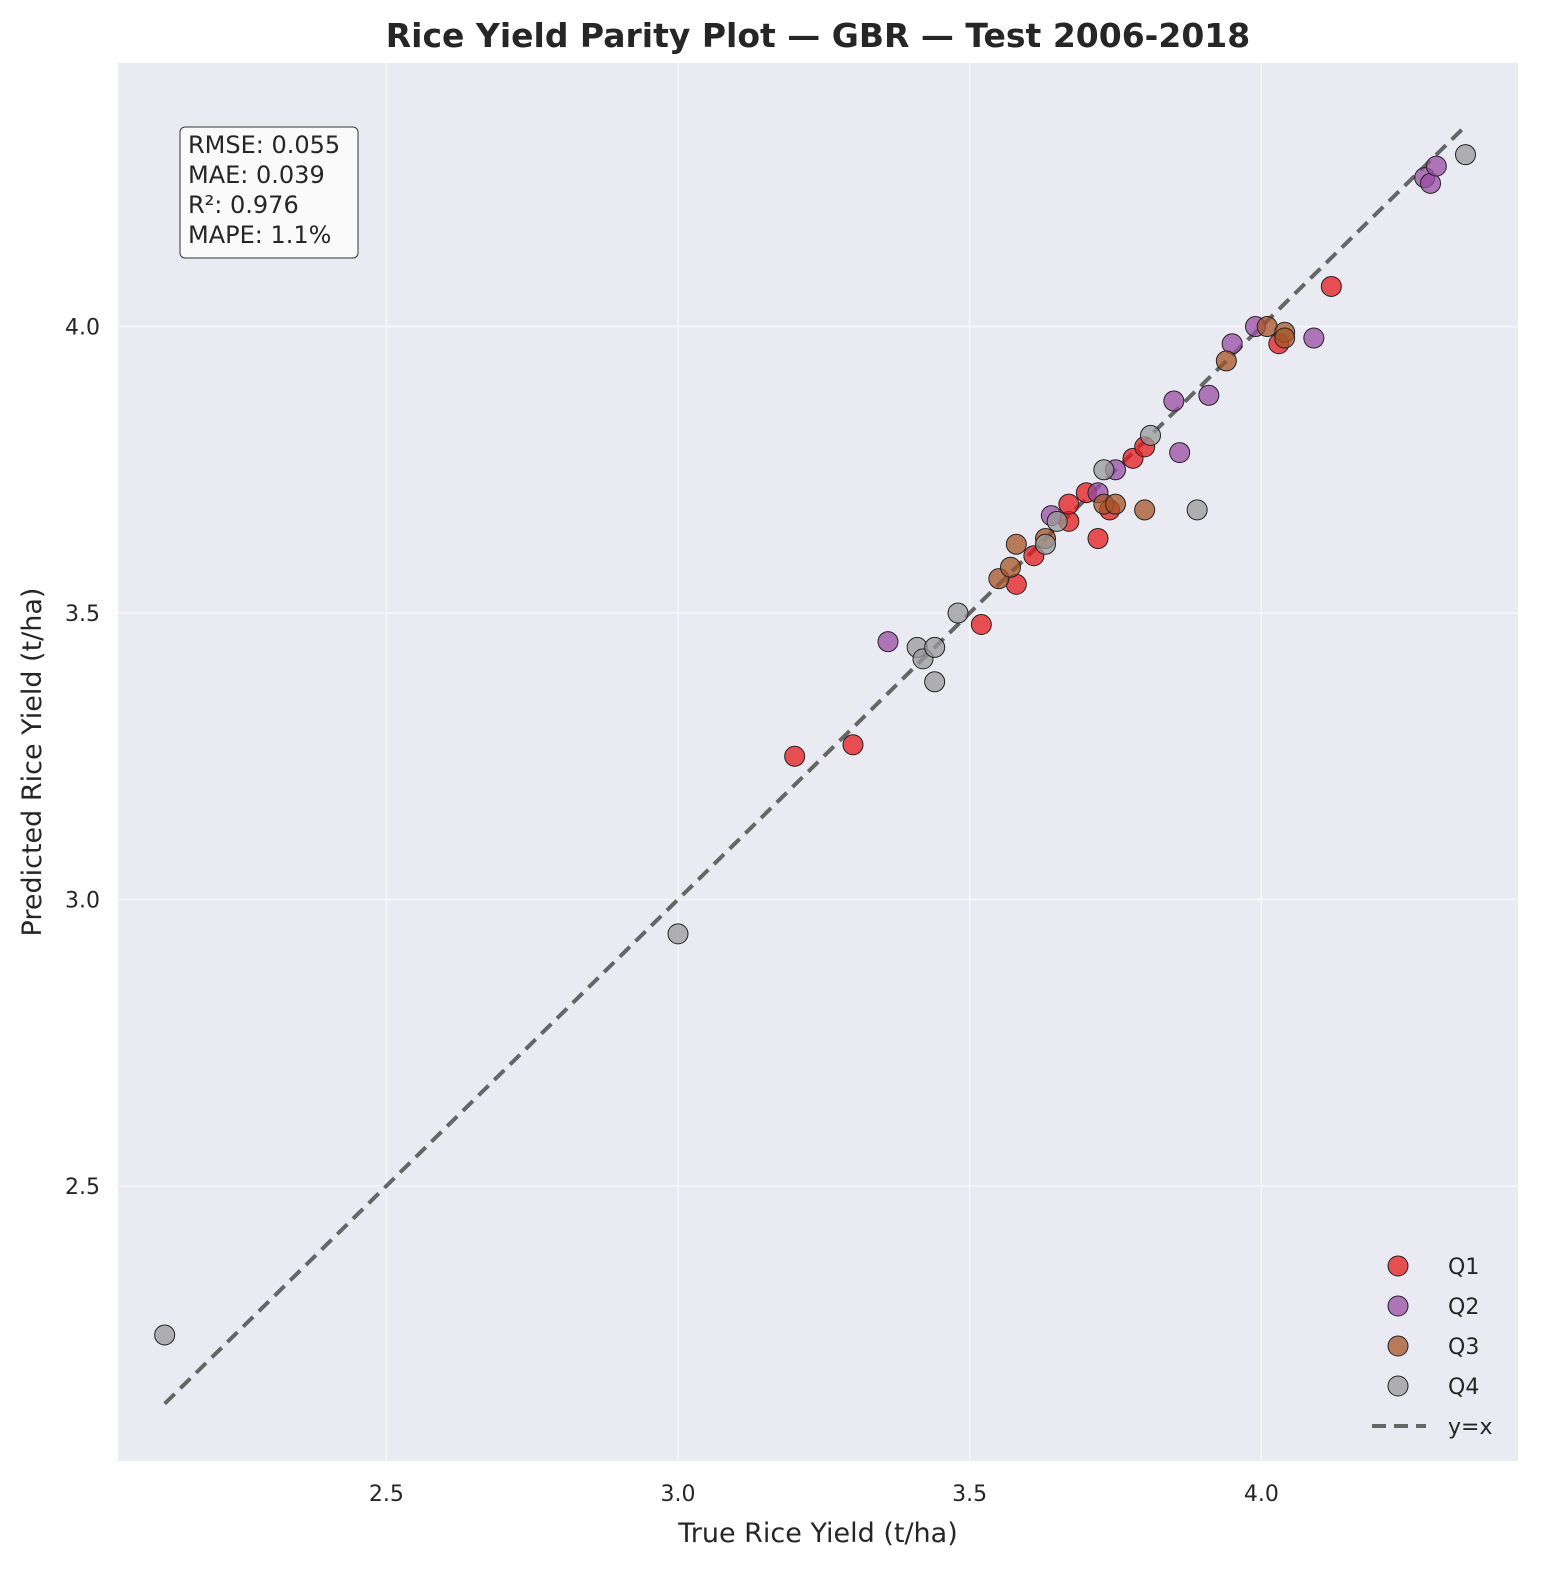  I want to click on y-tick-label: 3.5, so click(82, 614).